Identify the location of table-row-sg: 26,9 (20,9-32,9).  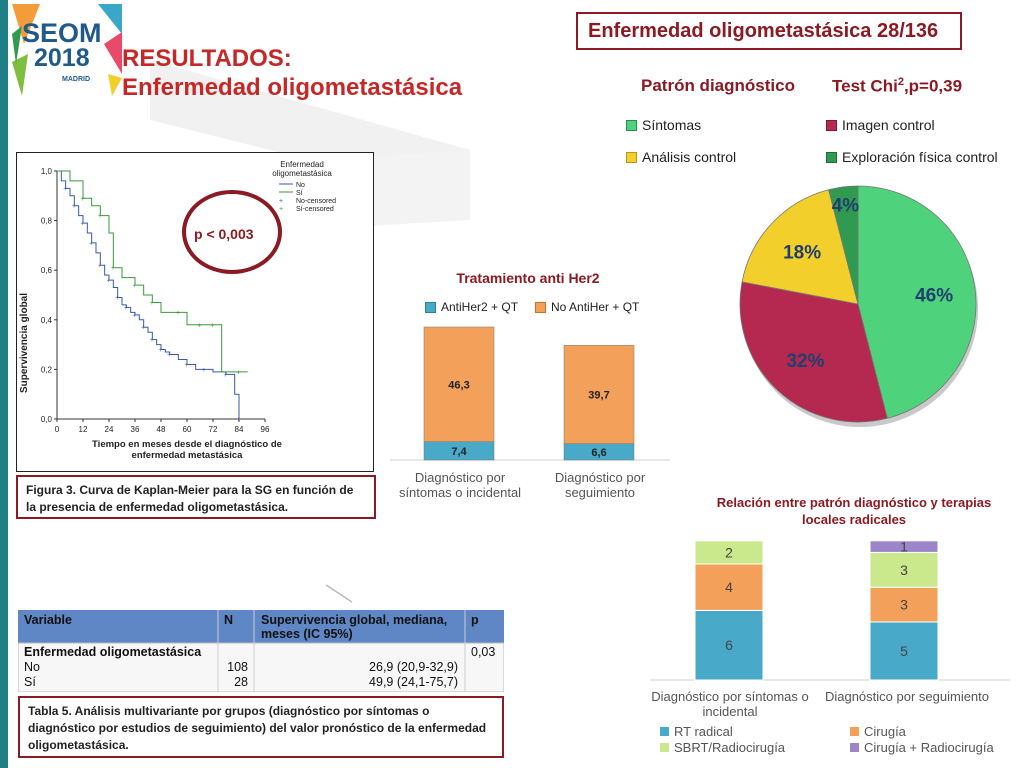
(413, 667).